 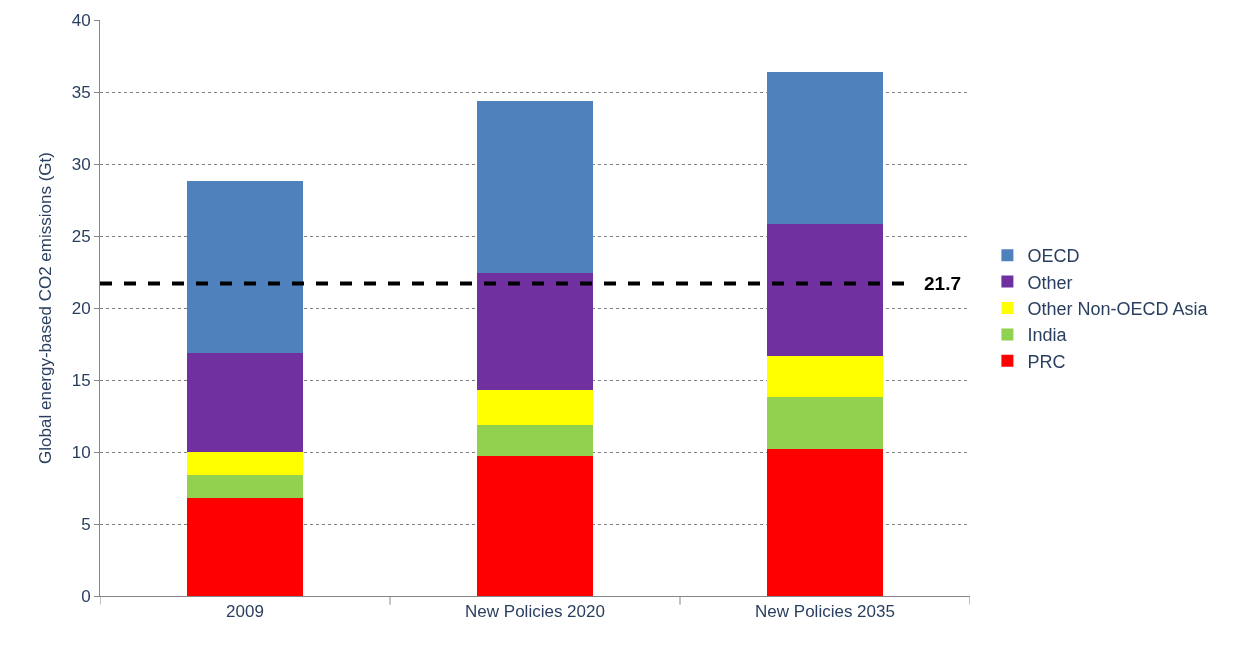 What do you see at coordinates (245, 612) in the screenshot?
I see `x-tick-label: 2009` at bounding box center [245, 612].